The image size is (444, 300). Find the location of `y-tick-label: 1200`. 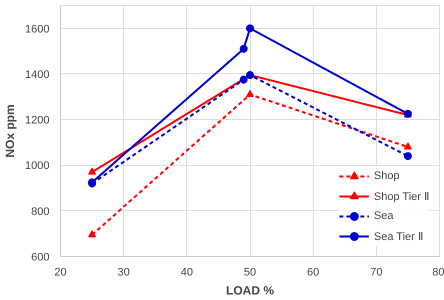

y-tick-label: 1200 is located at coordinates (37, 120).